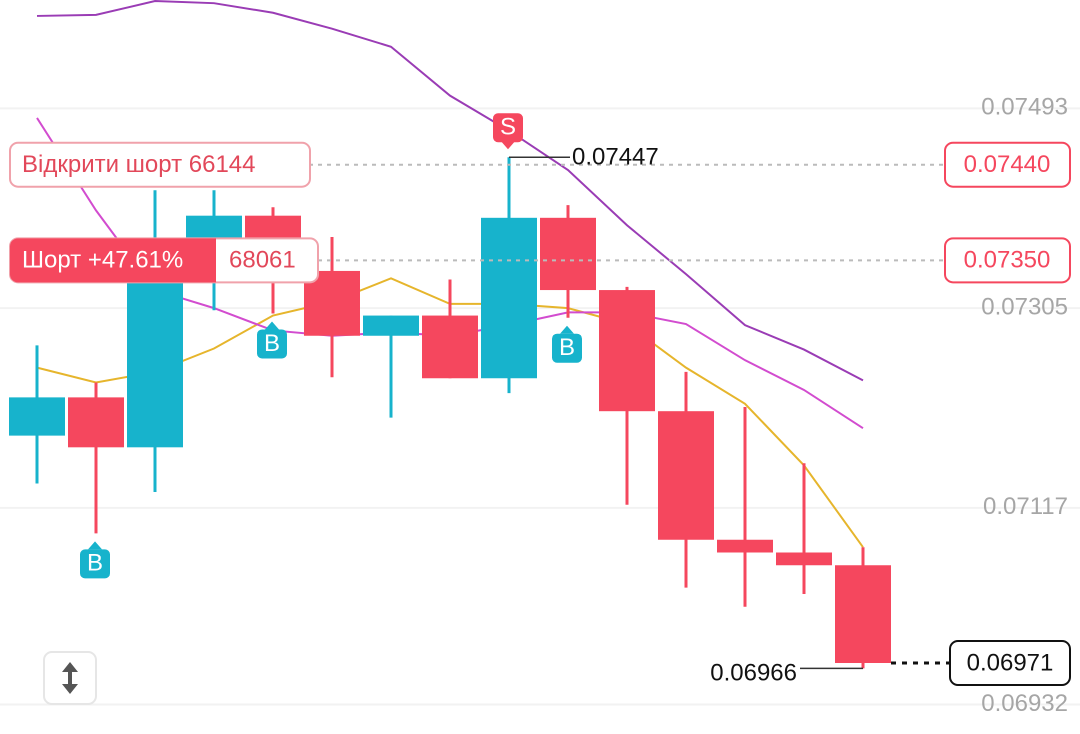 The width and height of the screenshot is (1080, 734). I want to click on order-label: Відкрити шорт 66144, so click(138, 164).